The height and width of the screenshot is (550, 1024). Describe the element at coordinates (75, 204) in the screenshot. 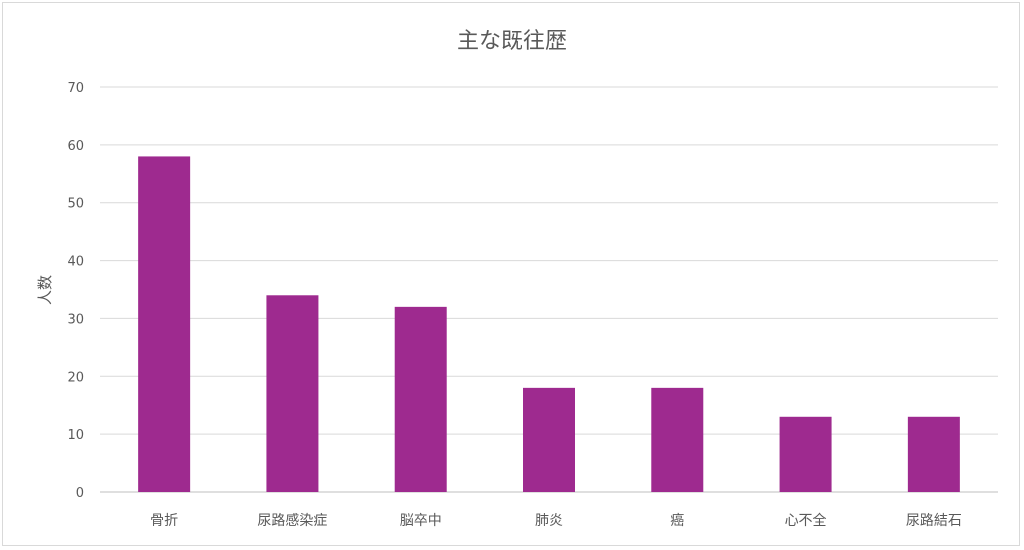

I see `y-tick-label: 50` at that location.